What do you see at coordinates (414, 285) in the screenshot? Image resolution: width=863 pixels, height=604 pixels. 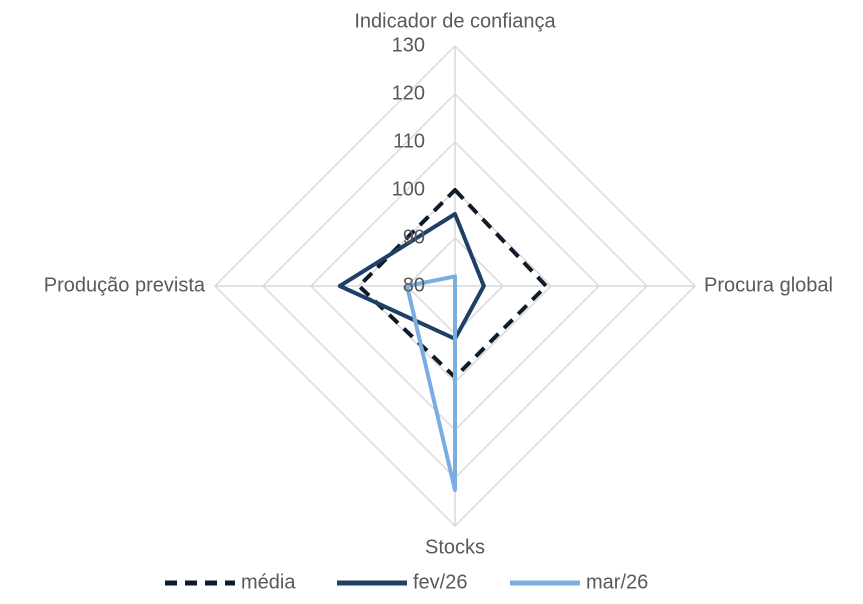 I see `tick-label: 80` at bounding box center [414, 285].